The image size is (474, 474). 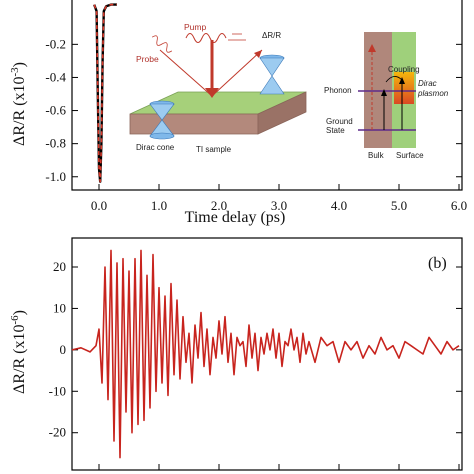 I want to click on label-ground-state-2: State, so click(x=335, y=130).